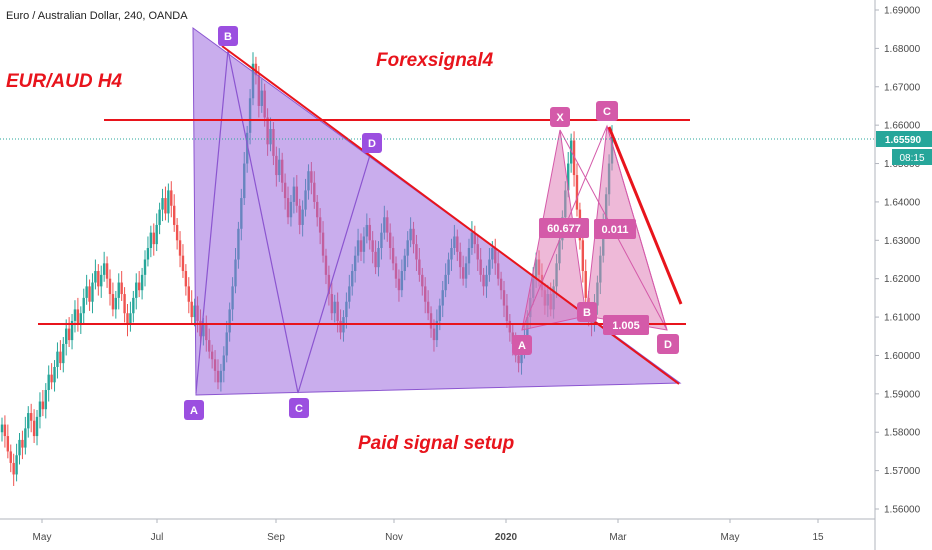 This screenshot has height=550, width=932. I want to click on bearish-projection-line, so click(645, 215).